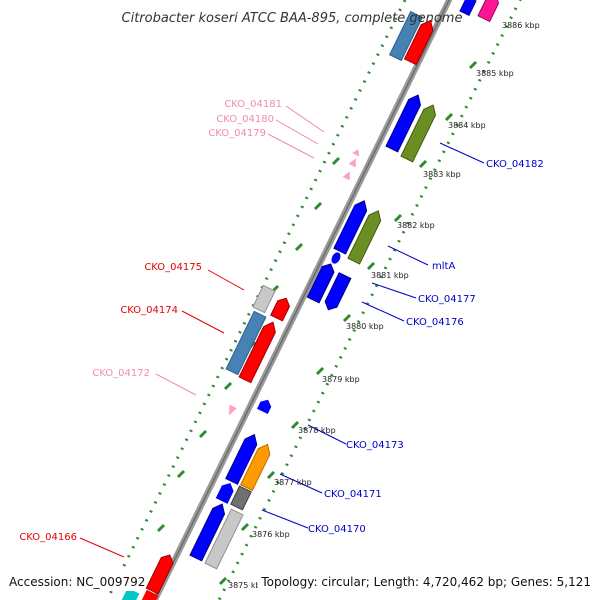  What do you see at coordinates (253, 104) in the screenshot?
I see `label-cko-04181: CKO_04181` at bounding box center [253, 104].